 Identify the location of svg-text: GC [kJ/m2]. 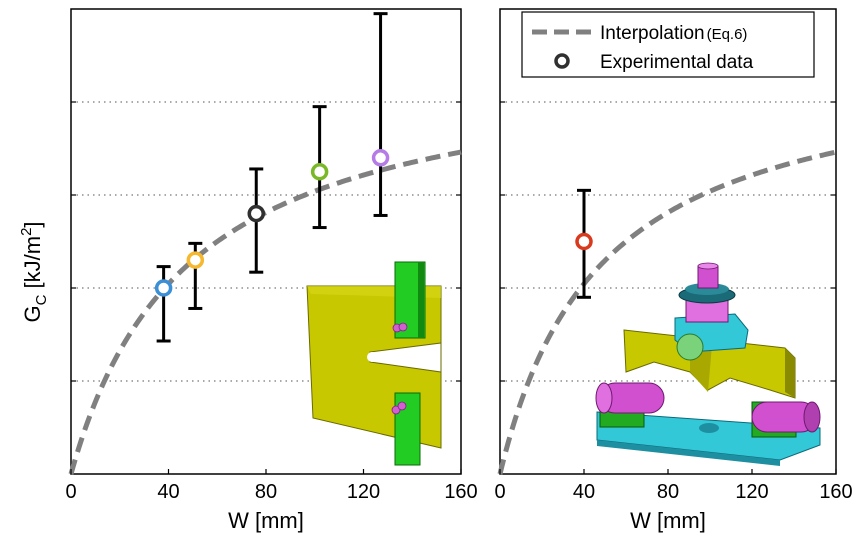
(34, 271).